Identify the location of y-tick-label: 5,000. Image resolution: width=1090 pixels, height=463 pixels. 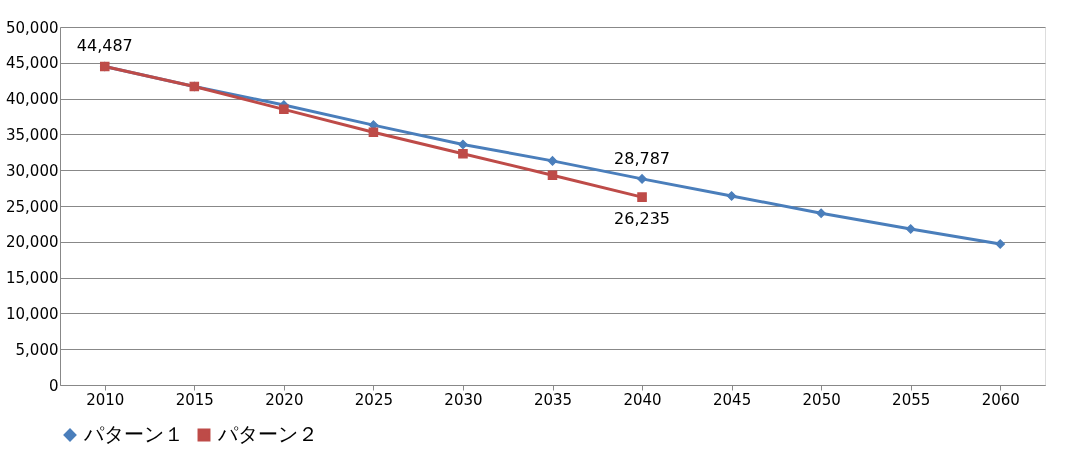
(37, 349).